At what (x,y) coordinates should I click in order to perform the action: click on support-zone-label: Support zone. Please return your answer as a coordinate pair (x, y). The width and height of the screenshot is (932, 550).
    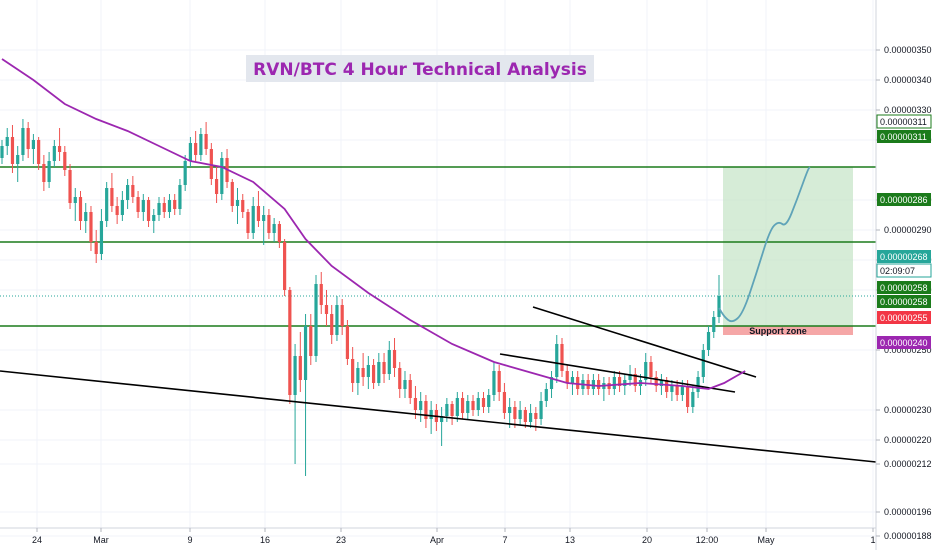
    Looking at the image, I should click on (778, 331).